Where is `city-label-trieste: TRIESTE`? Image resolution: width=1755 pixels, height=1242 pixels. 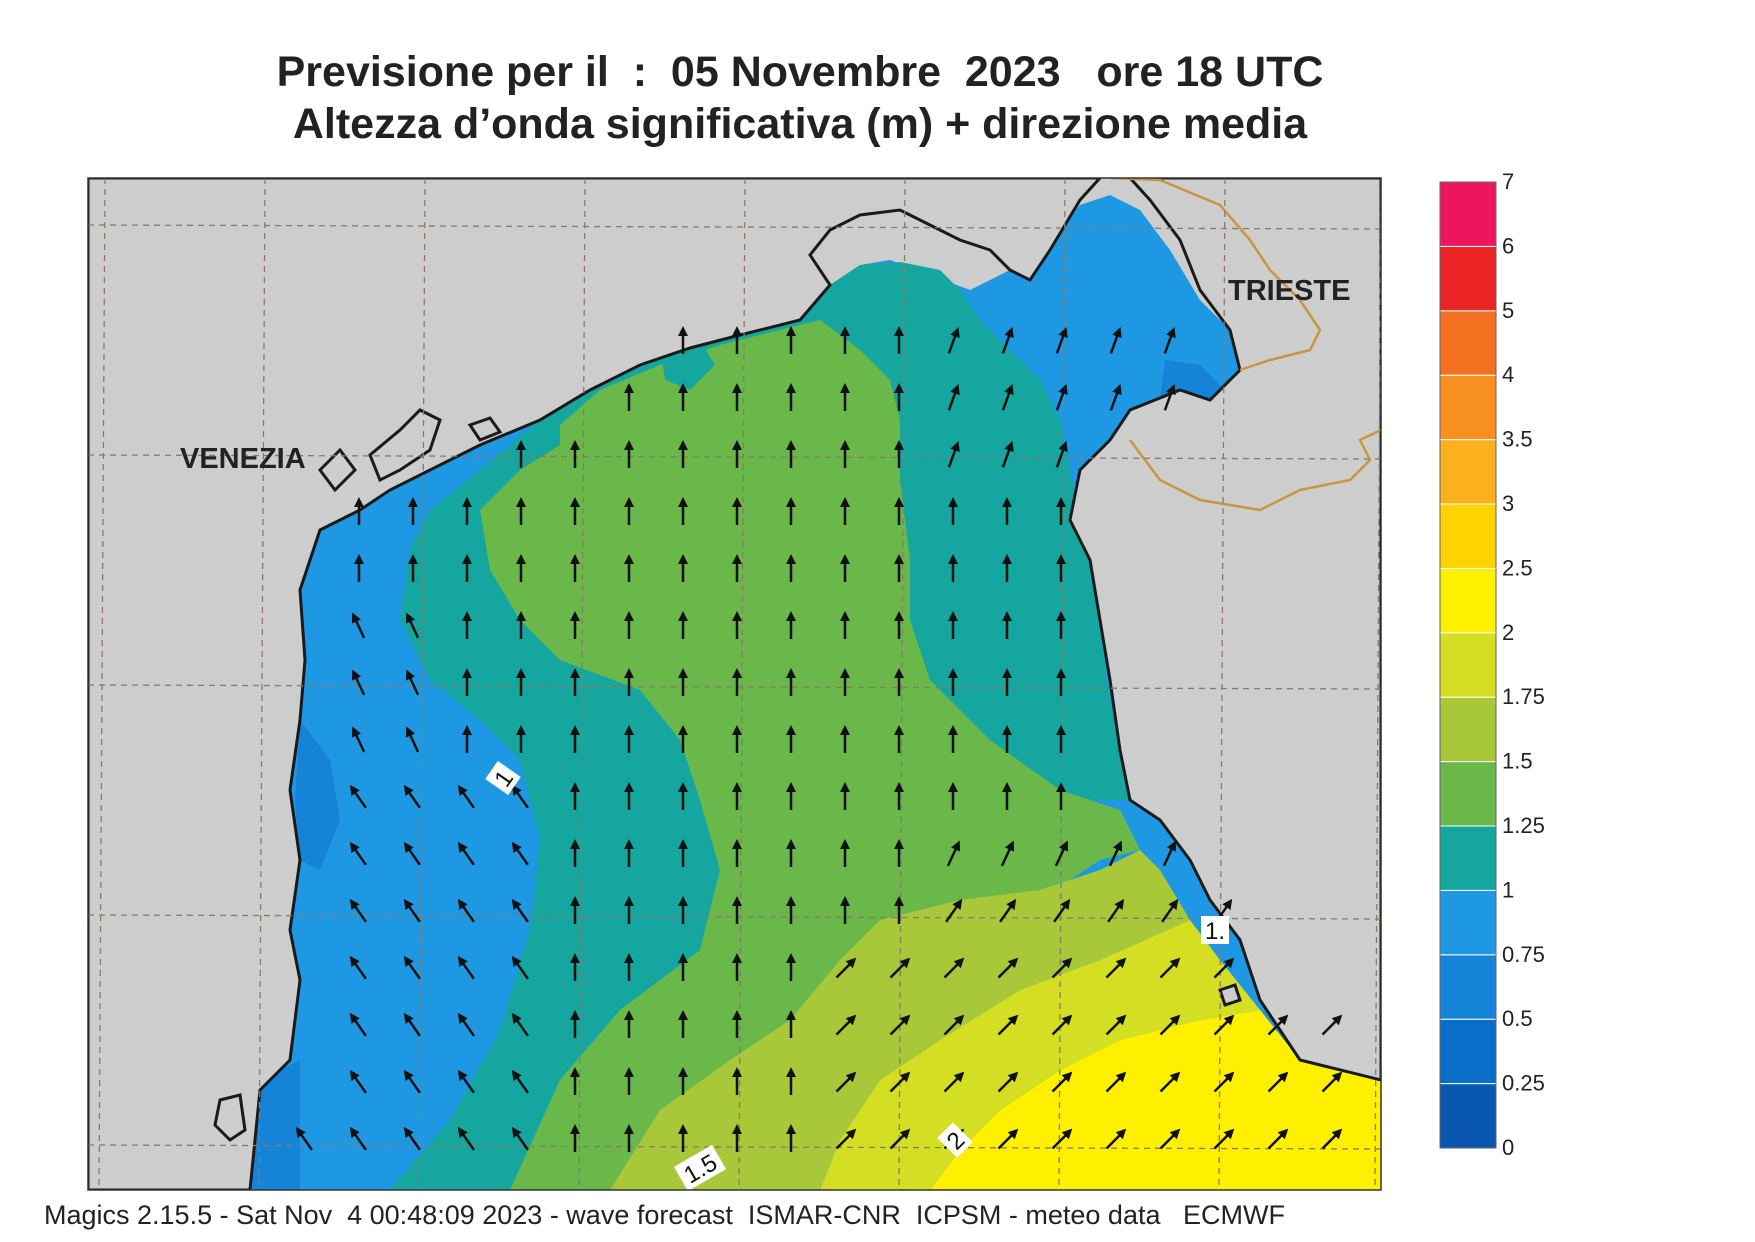
city-label-trieste: TRIESTE is located at coordinates (1289, 291).